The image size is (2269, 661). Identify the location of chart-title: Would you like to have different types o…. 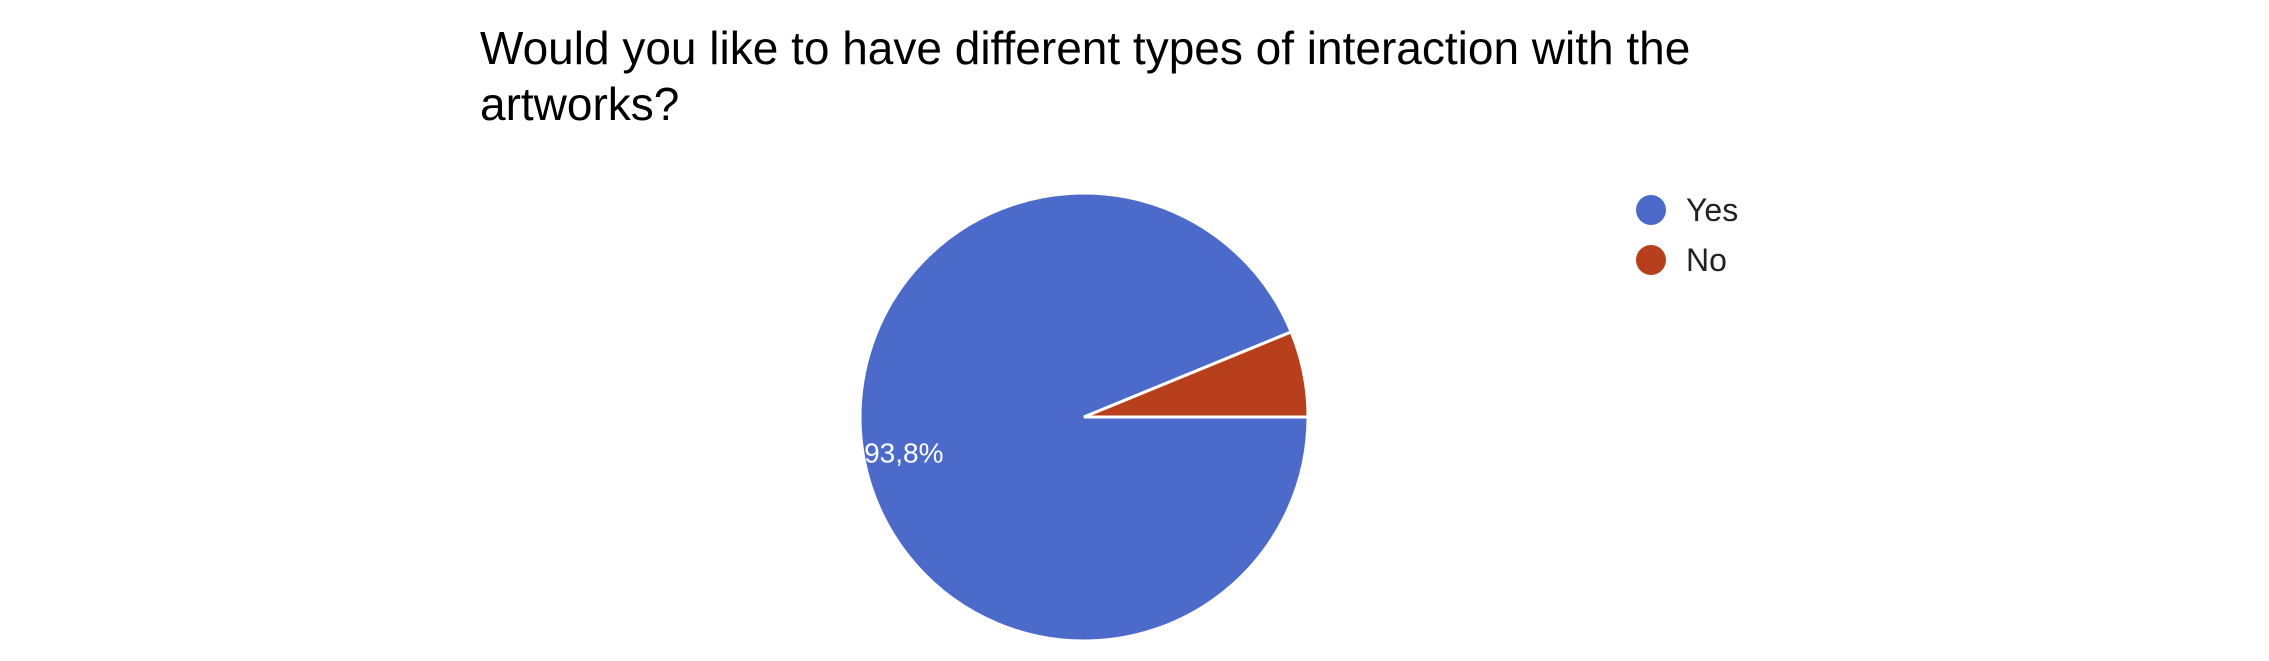
(1085, 76).